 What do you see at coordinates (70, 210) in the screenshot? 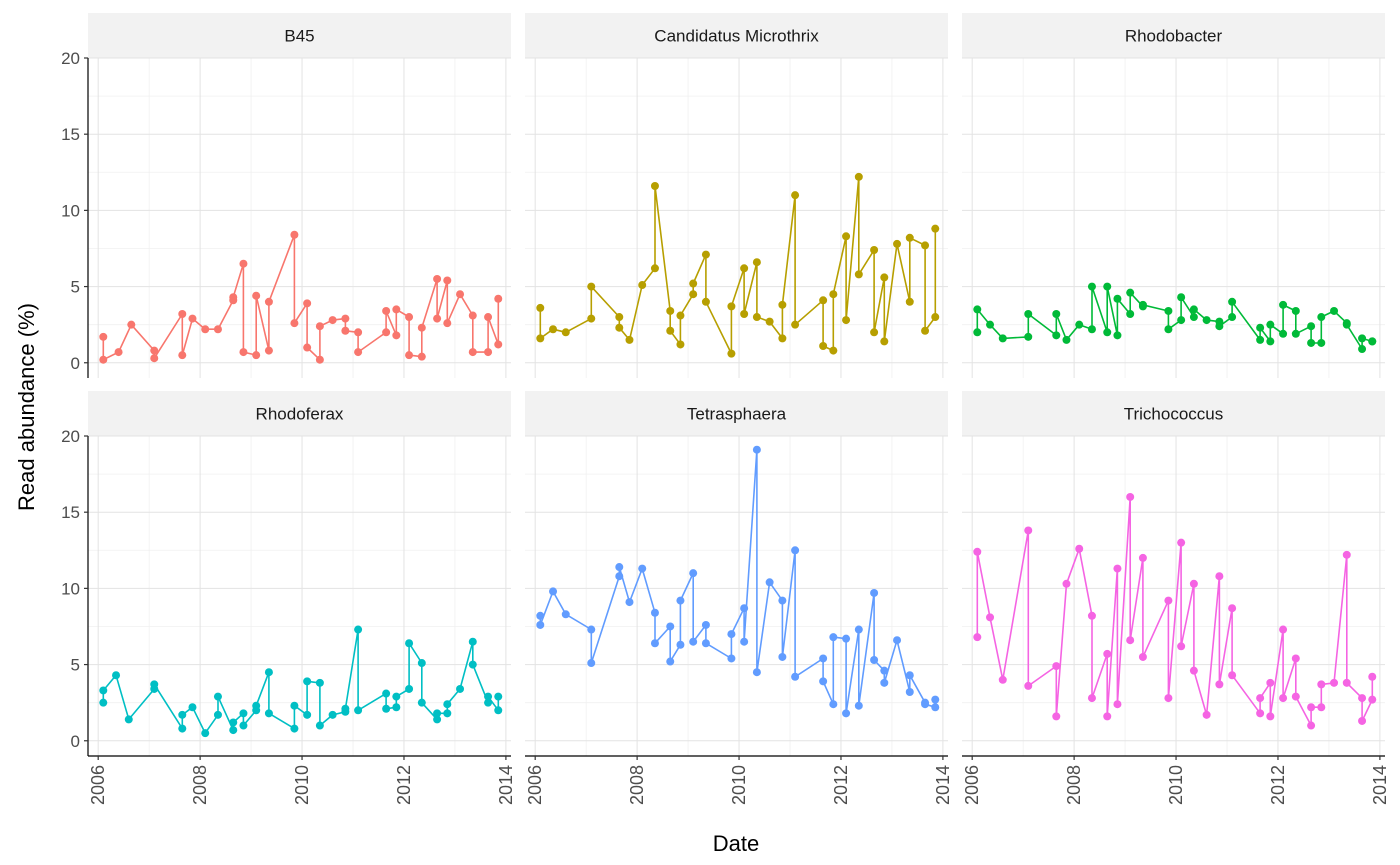
I see `y-tick-label: 10` at bounding box center [70, 210].